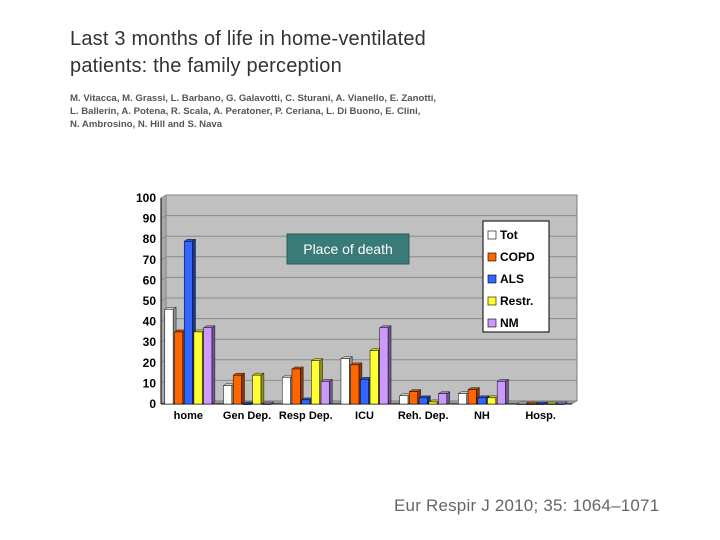 Image resolution: width=720 pixels, height=540 pixels. What do you see at coordinates (206, 66) in the screenshot?
I see `title-line-2: patients: the family perception` at bounding box center [206, 66].